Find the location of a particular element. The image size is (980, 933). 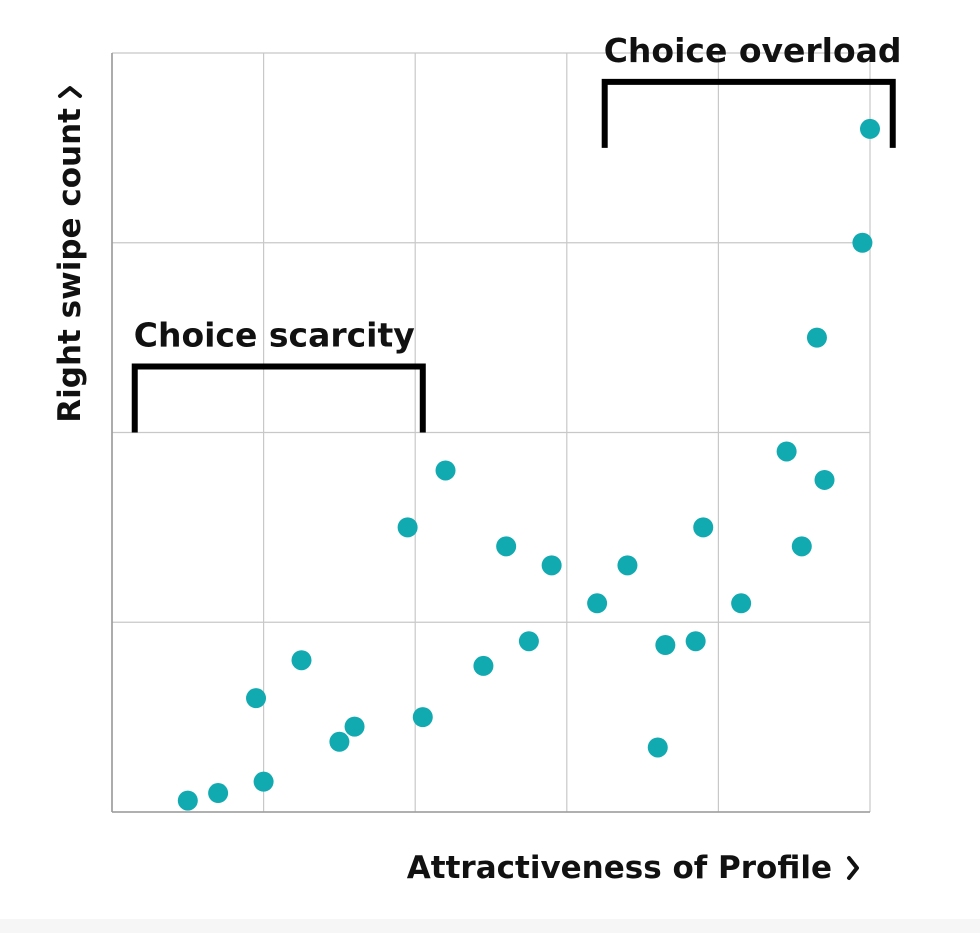

annotation-label: Choice scarcity is located at coordinates (274, 335).